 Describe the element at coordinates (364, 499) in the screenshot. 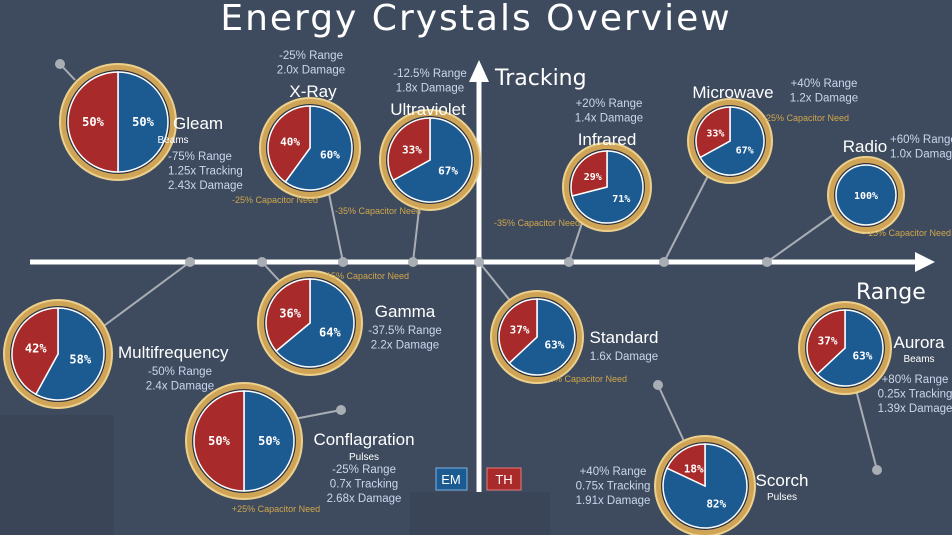

I see `crystal-stat: 2.68x Damage` at that location.